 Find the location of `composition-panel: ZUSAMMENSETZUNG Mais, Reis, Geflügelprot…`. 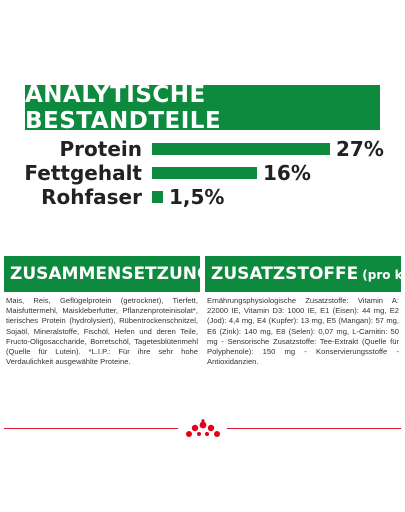

composition-panel: ZUSAMMENSETZUNG Mais, Reis, Geflügelprot… is located at coordinates (102, 311).